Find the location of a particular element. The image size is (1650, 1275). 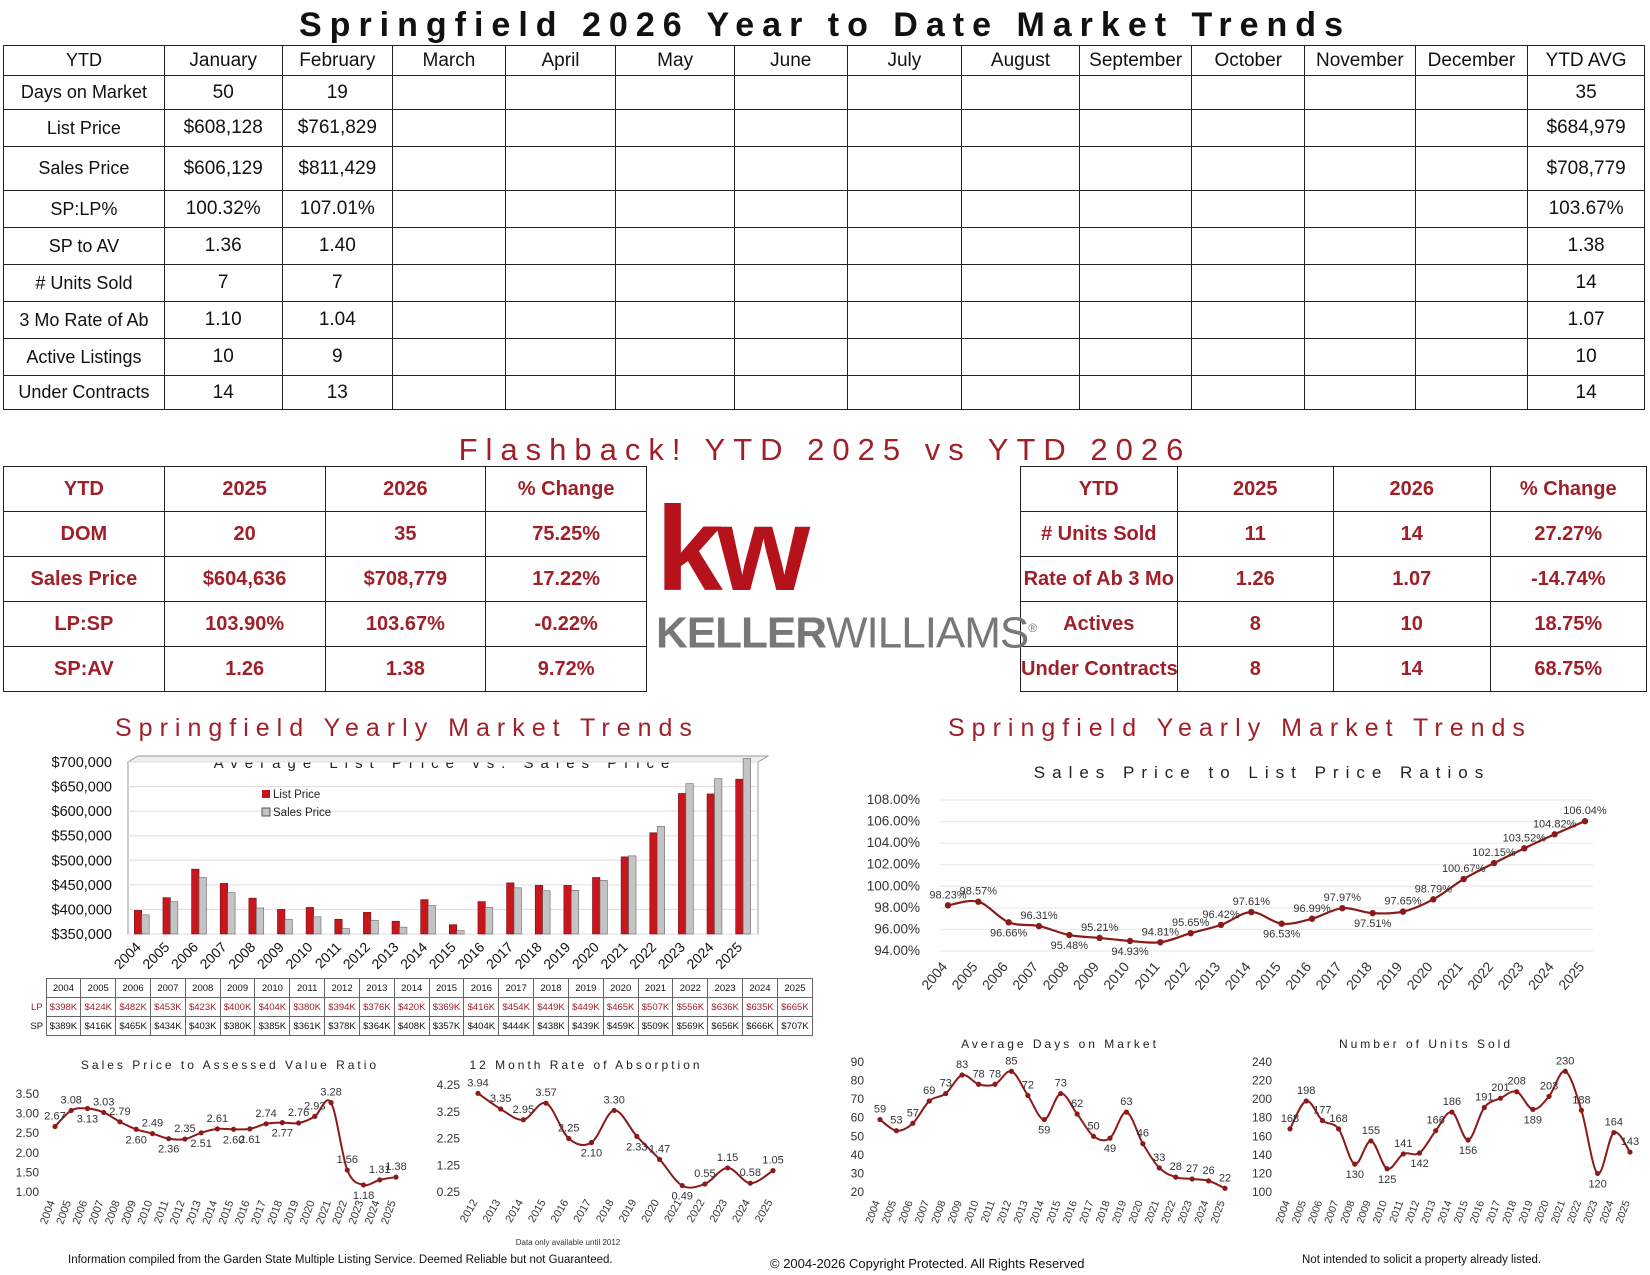

dom-data-label: 33 is located at coordinates (1159, 1158).